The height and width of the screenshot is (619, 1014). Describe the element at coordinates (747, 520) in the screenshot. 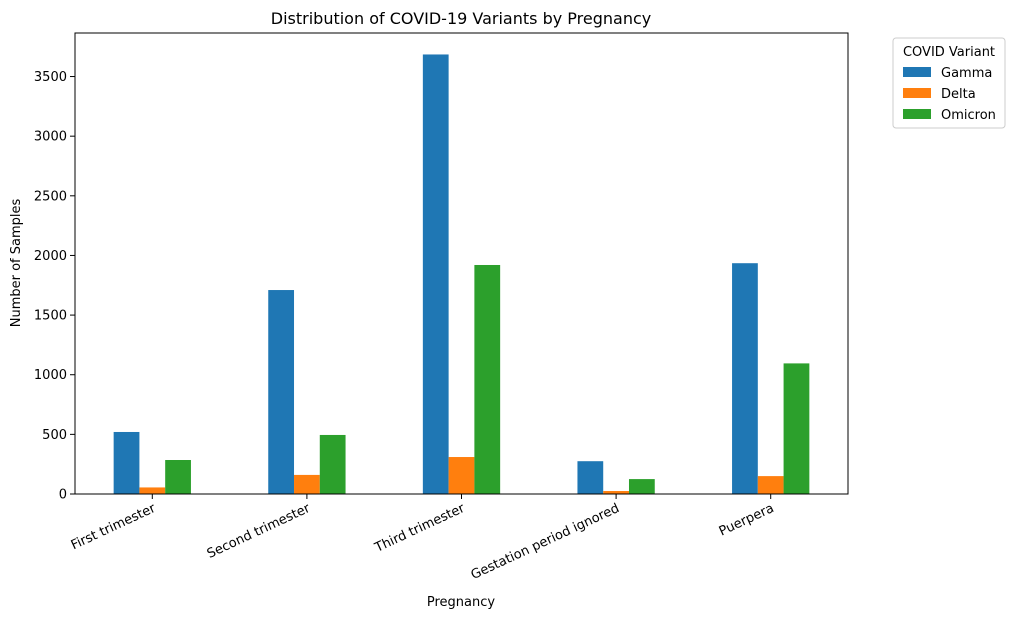

I see `x-tick-label-4: Puerpera` at that location.